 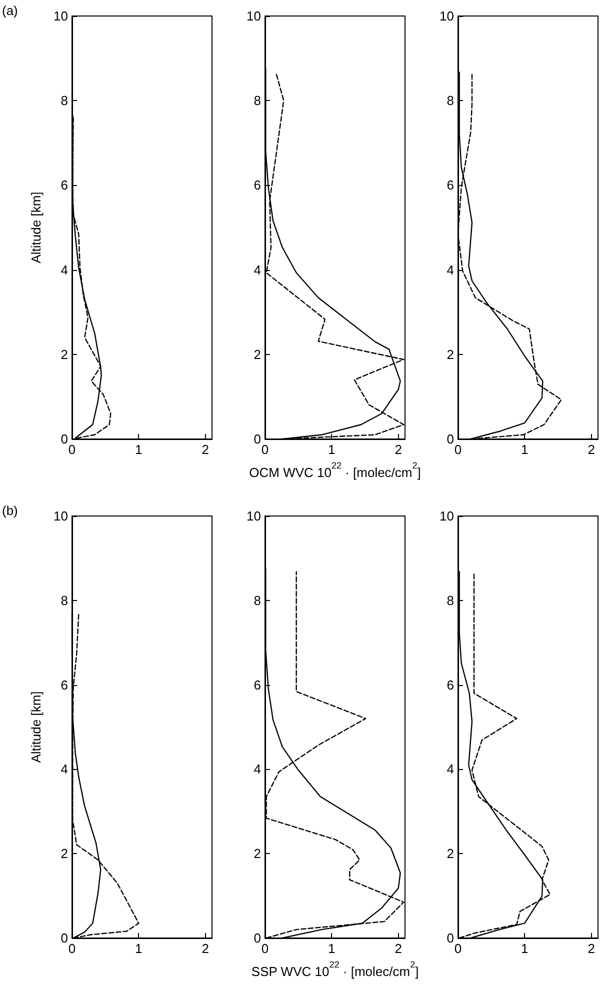 What do you see at coordinates (10, 510) in the screenshot?
I see `text: (b)` at bounding box center [10, 510].